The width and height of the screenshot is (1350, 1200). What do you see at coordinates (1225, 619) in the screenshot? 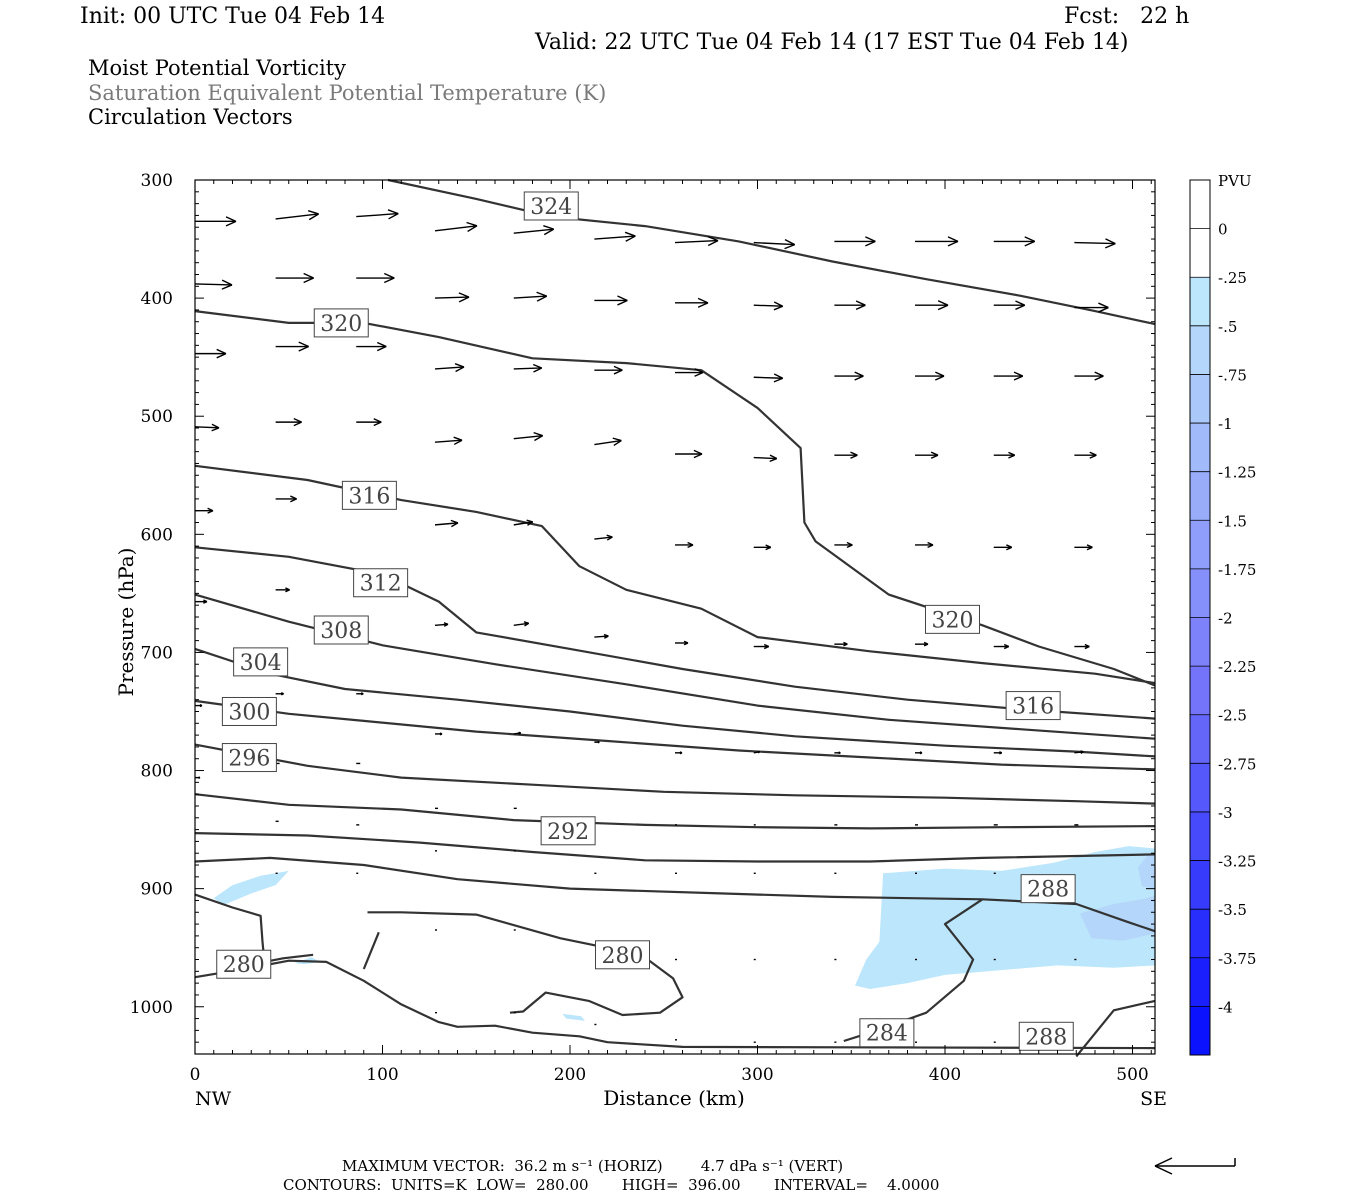
I see `colorbar-label-8: -2` at bounding box center [1225, 619].